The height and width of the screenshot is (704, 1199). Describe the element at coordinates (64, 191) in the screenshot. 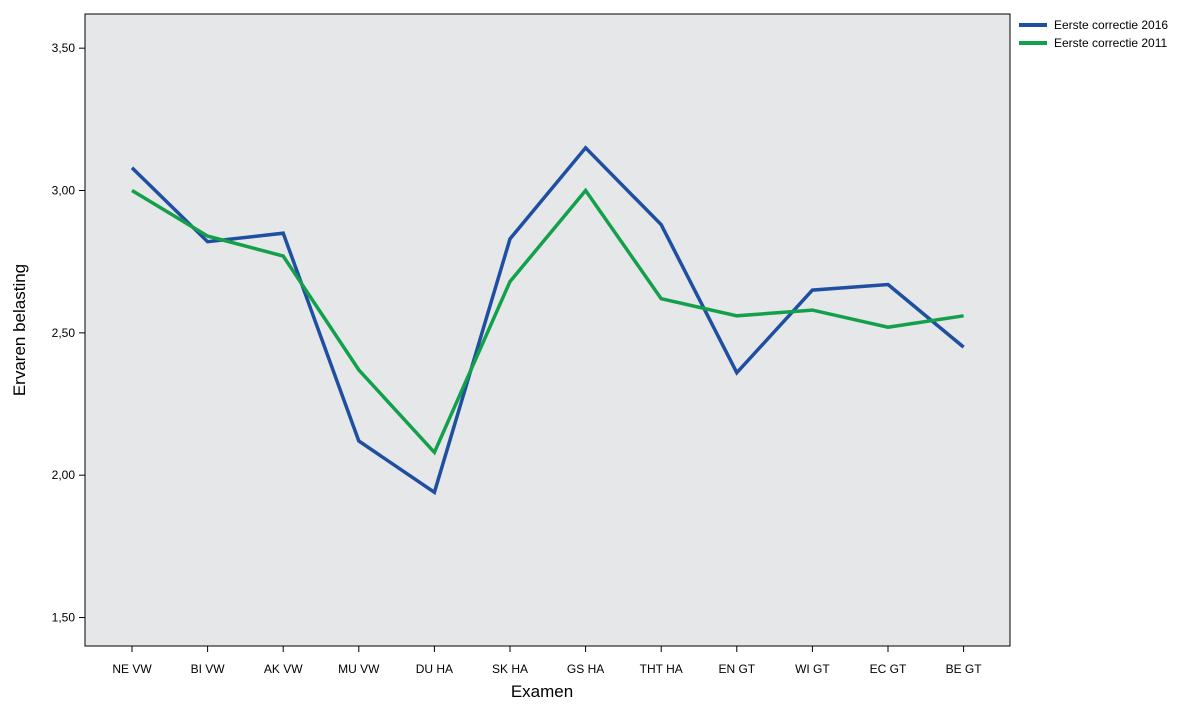

I see `y-tick-label: 3,00` at that location.